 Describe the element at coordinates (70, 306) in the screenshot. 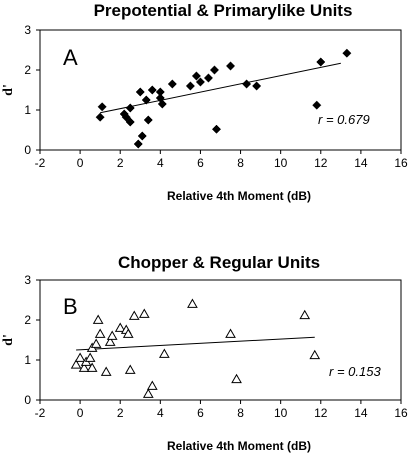

I see `panel-label: B` at that location.